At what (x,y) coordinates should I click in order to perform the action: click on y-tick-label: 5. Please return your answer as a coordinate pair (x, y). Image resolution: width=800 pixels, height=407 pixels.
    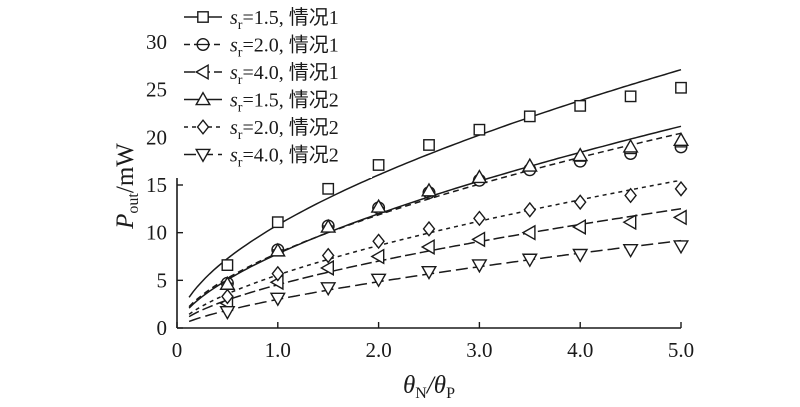
    Looking at the image, I should click on (162, 280).